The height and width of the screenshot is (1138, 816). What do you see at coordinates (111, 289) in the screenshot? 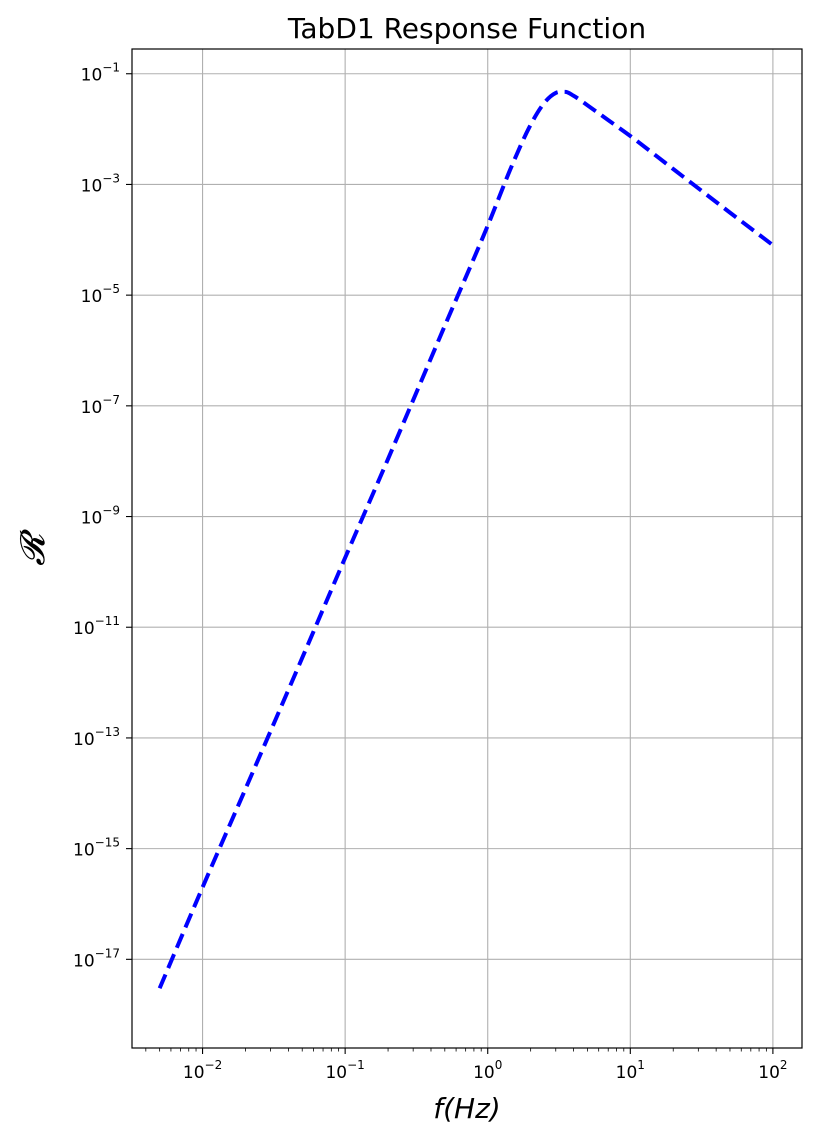
I see `y-tick-label-exponent: −5` at bounding box center [111, 289].